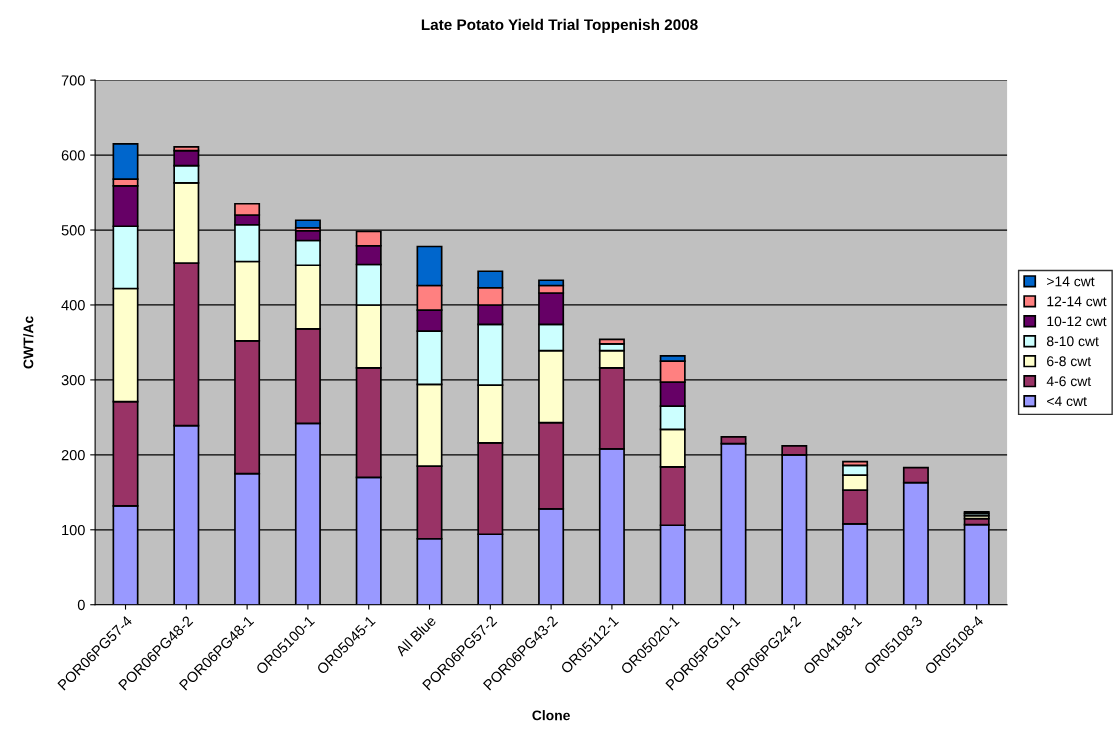 This screenshot has height=742, width=1119. I want to click on y-axis-title: CWT/Ac, so click(28, 342).